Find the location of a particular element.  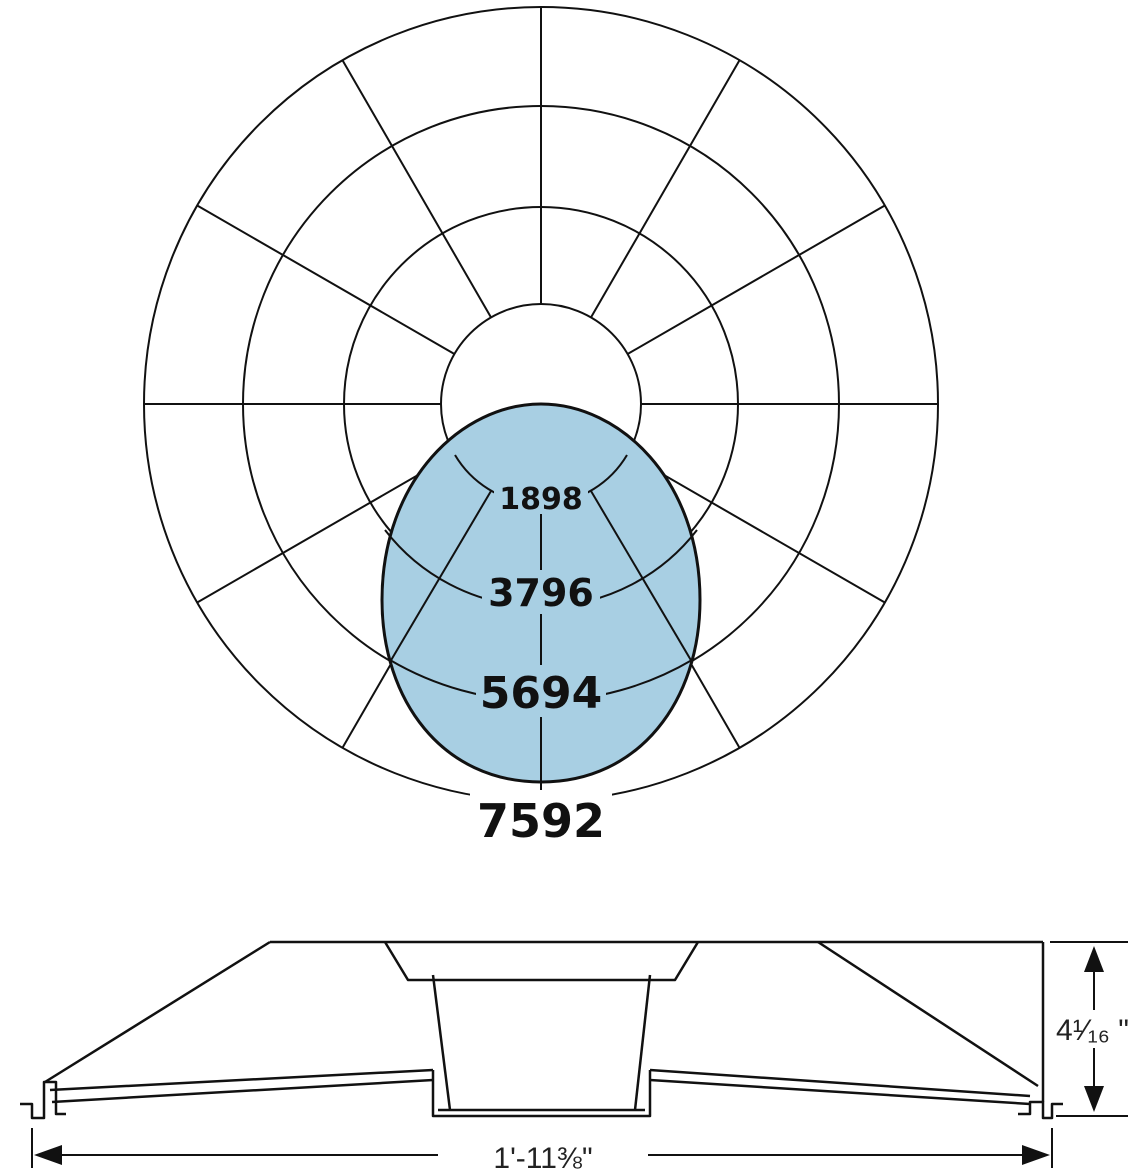

height-label: 4¹⁄₁₆ " is located at coordinates (1092, 1030).